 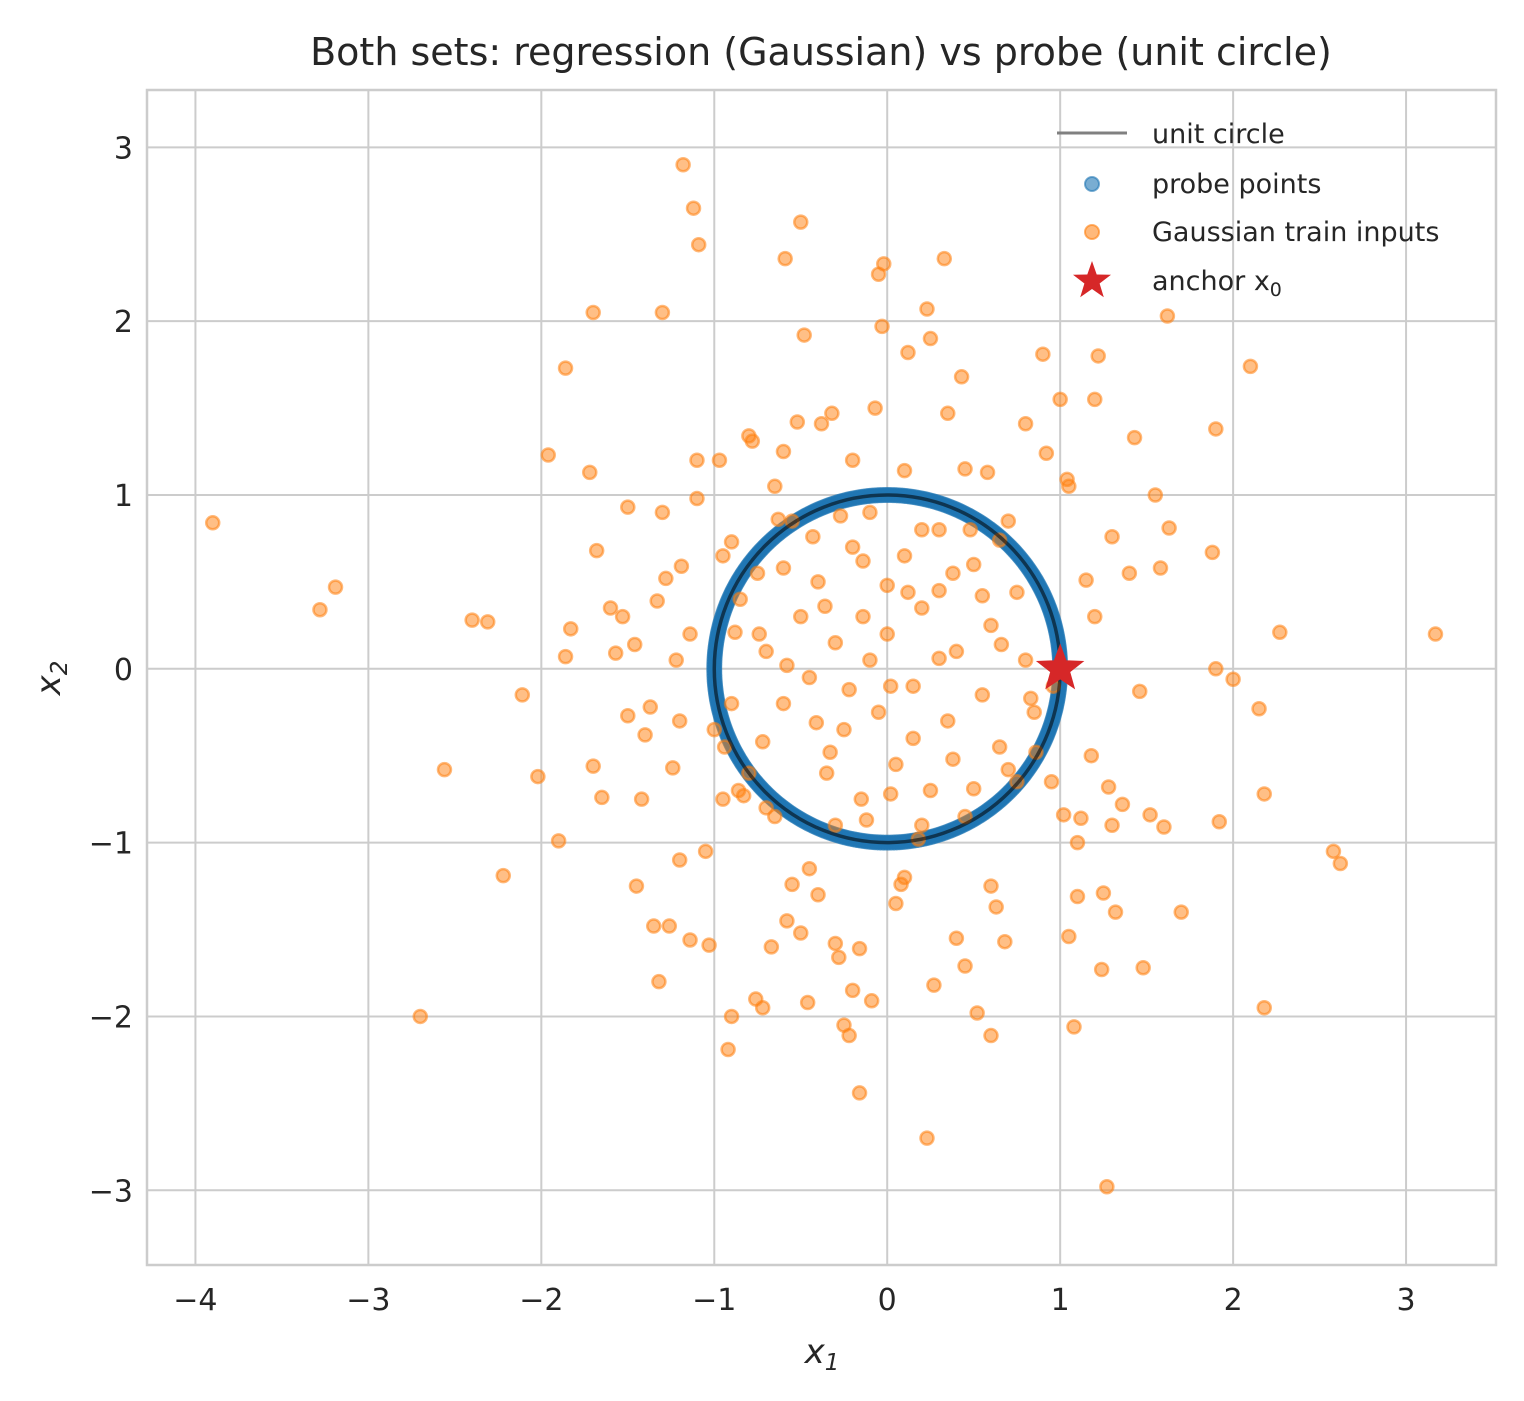 What do you see at coordinates (195, 1300) in the screenshot?
I see `x-tick-label: −4` at bounding box center [195, 1300].